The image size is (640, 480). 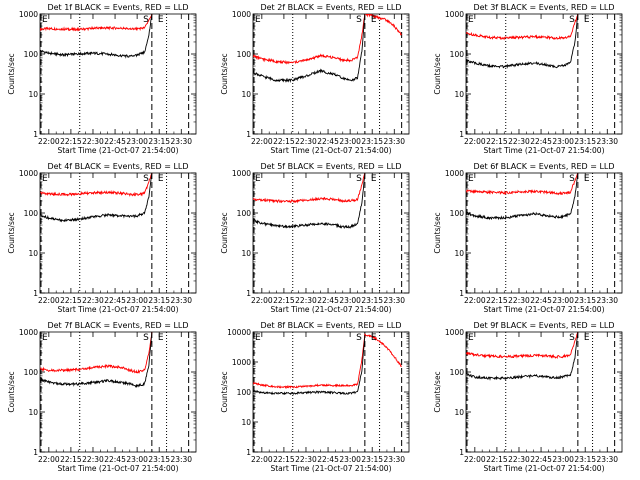 What do you see at coordinates (330, 7) in the screenshot?
I see `chart-title: Det 2f BLACK = Events, RED = LLD` at bounding box center [330, 7].